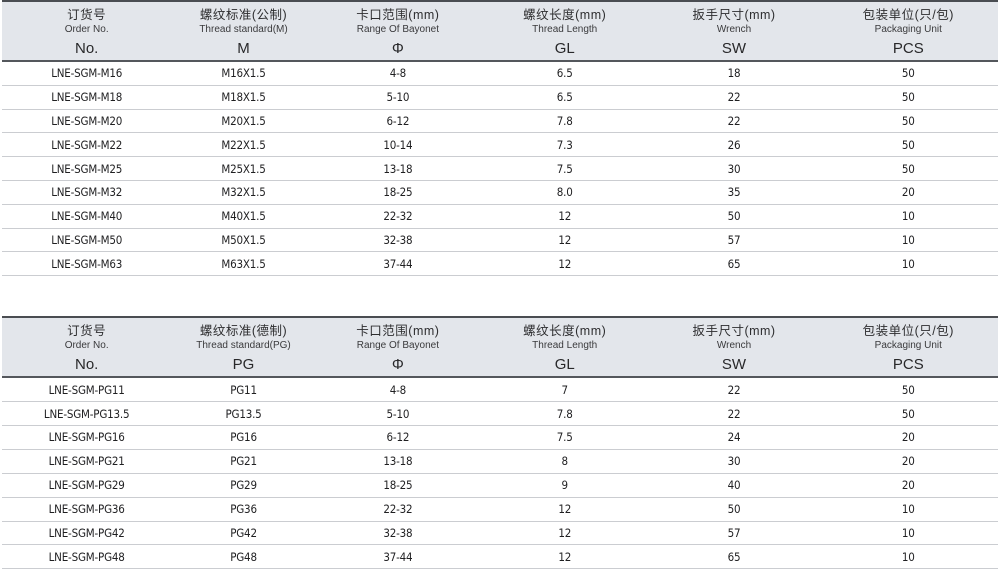  What do you see at coordinates (243, 556) in the screenshot?
I see `table-cell: PG48` at bounding box center [243, 556].